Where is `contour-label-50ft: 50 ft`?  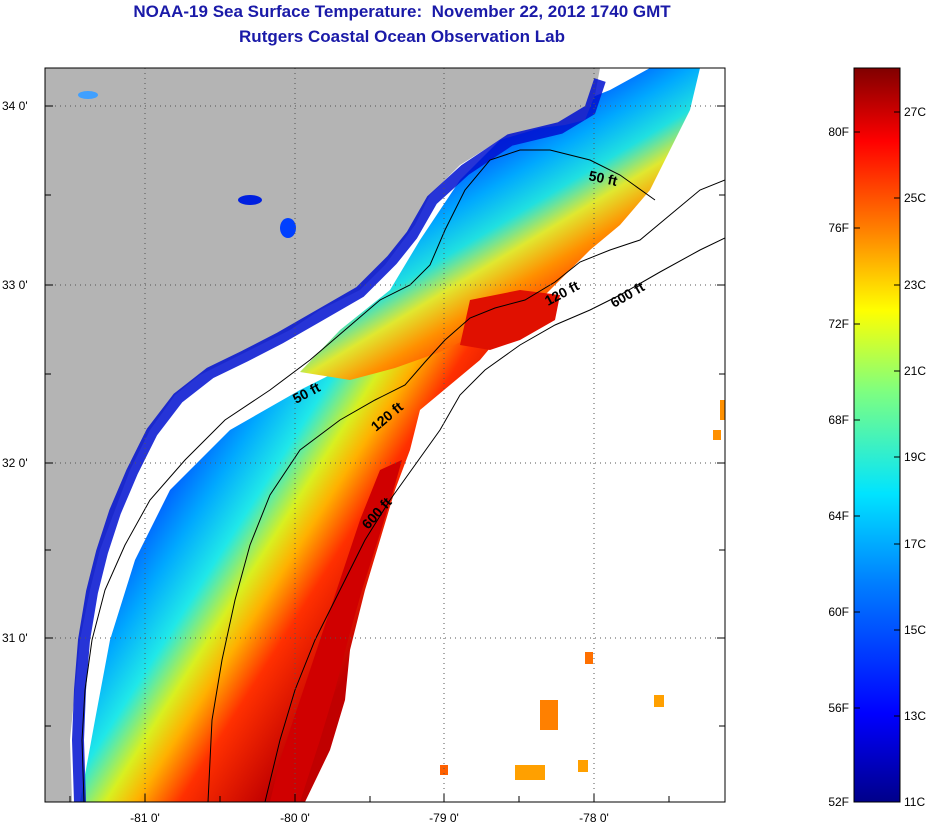 contour-label-50ft: 50 ft is located at coordinates (603, 178).